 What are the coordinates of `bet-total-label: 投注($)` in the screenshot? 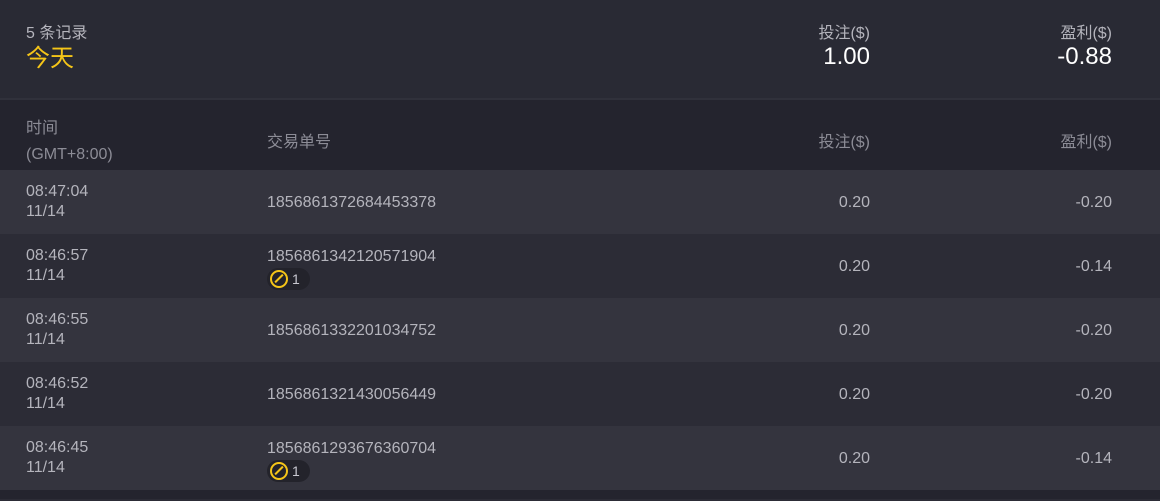 It's located at (844, 33).